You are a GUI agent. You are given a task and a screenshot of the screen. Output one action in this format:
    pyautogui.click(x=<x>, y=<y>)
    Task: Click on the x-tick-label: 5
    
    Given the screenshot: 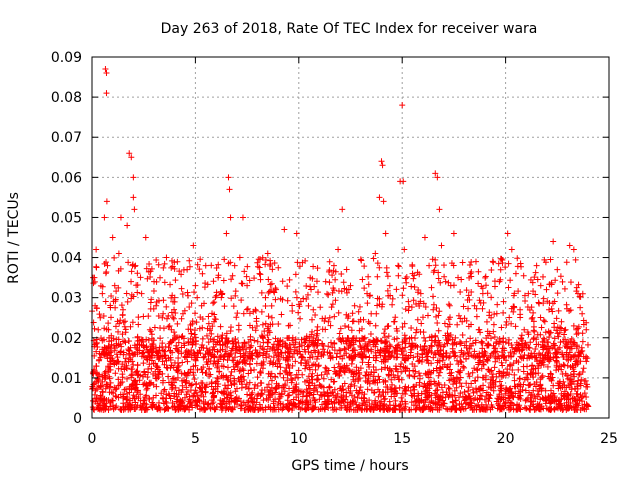 What is the action you would take?
    pyautogui.click(x=195, y=439)
    